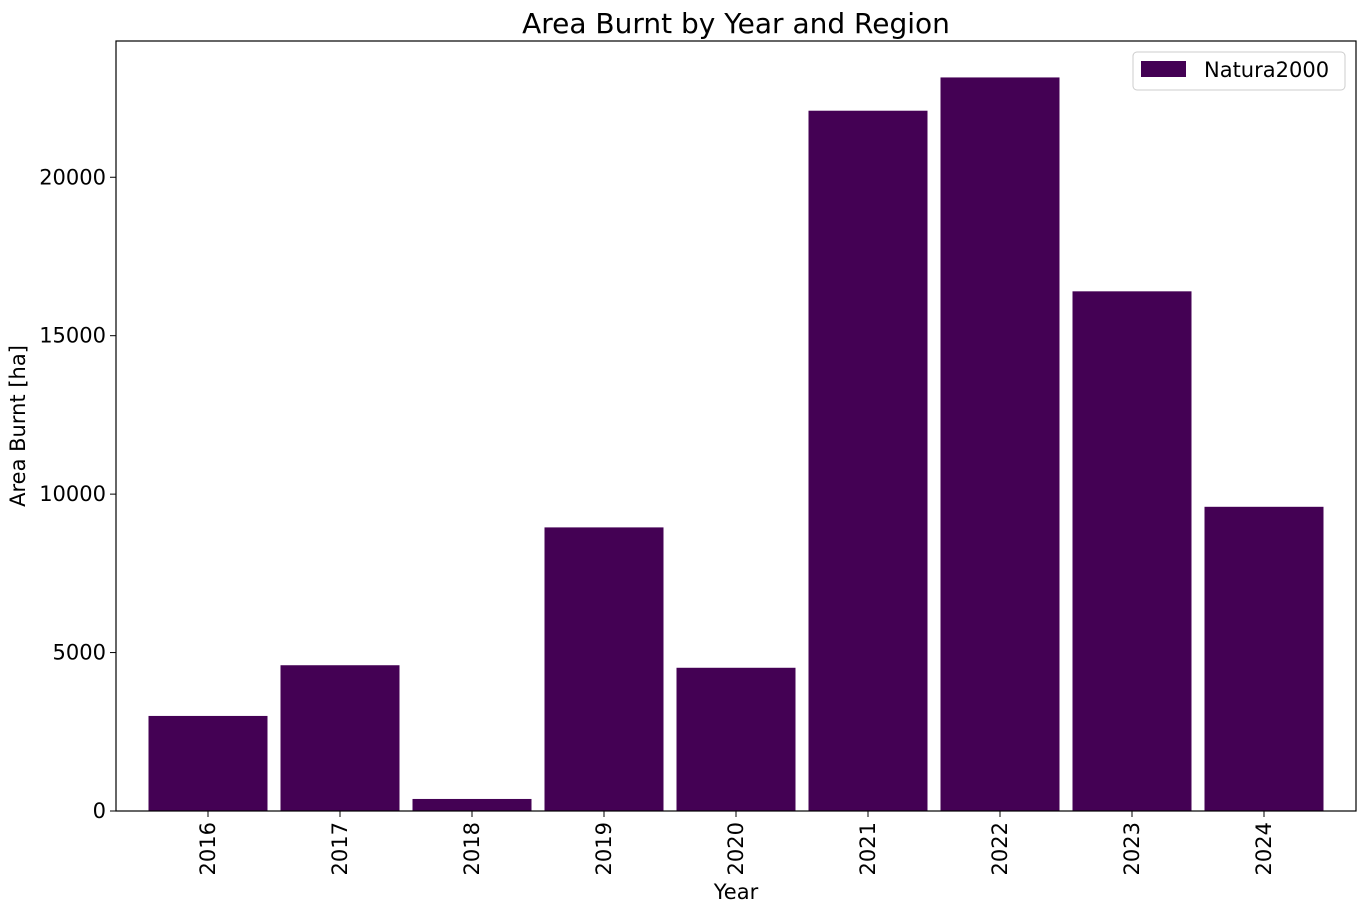 This screenshot has width=1366, height=917. What do you see at coordinates (736, 848) in the screenshot?
I see `x-tick-label: 2020` at bounding box center [736, 848].